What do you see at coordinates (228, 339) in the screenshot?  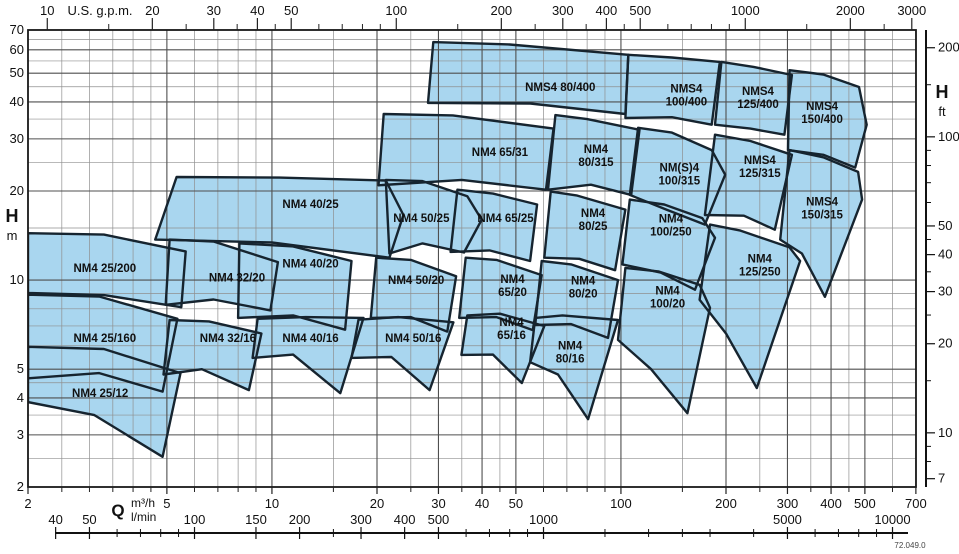 I see `region-label-nm4-32-16: NM4 32/16` at bounding box center [228, 339].